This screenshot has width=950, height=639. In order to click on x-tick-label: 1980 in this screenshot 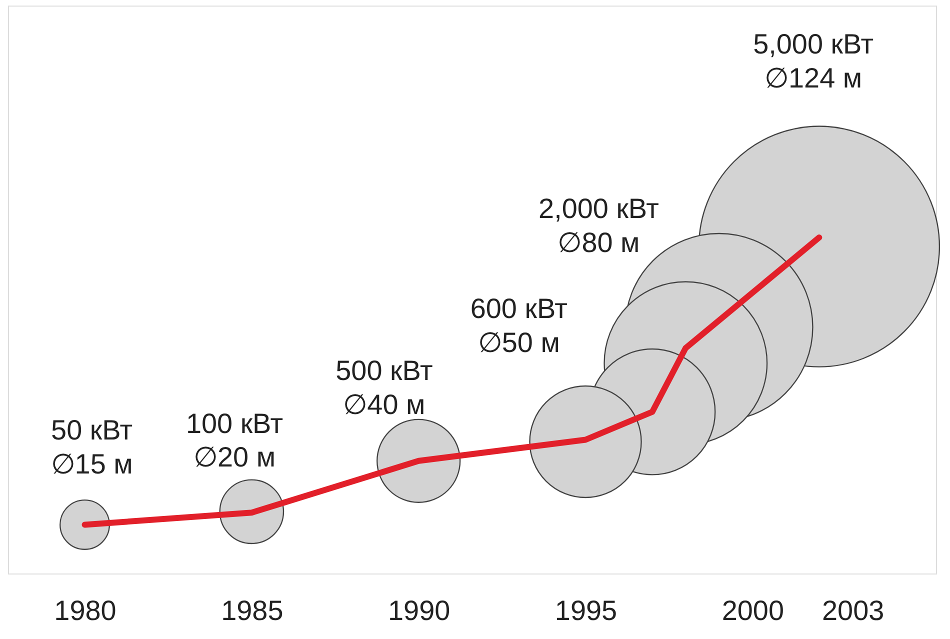, I will do `click(85, 610)`.